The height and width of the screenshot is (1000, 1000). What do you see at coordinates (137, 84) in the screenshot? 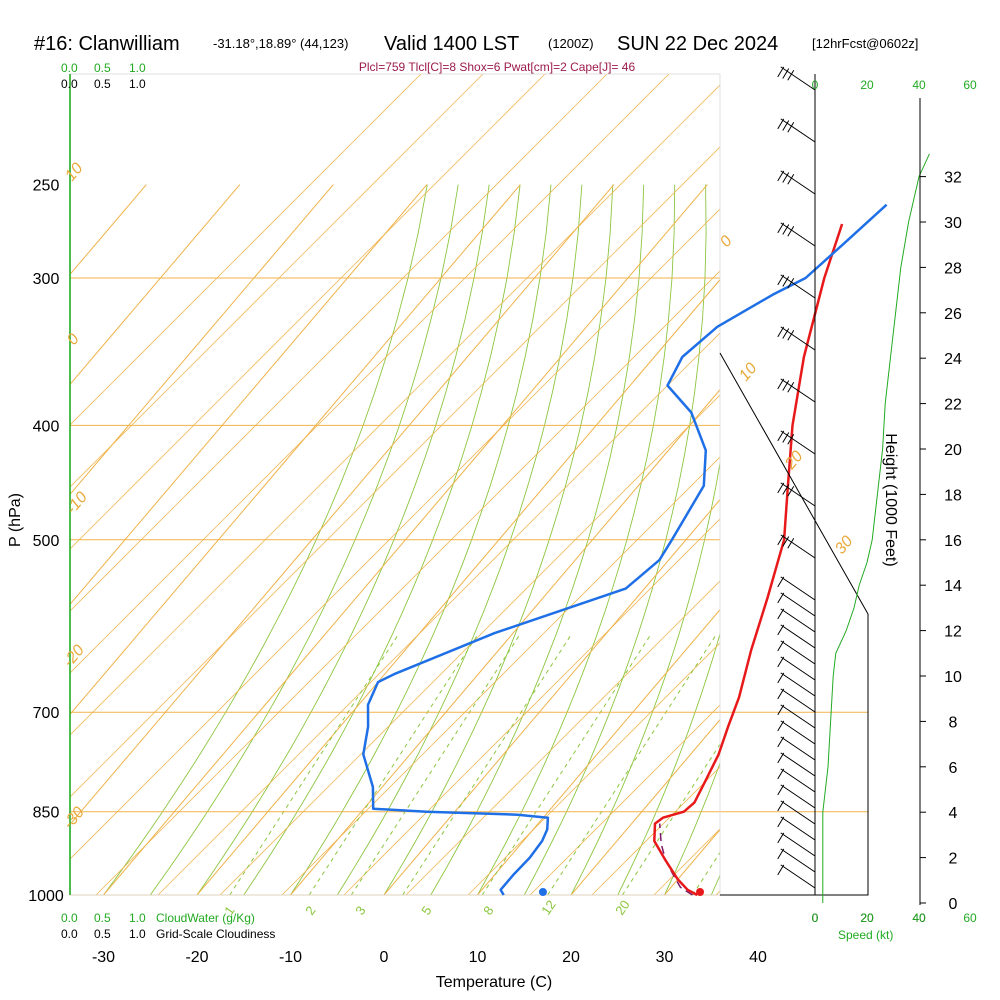
I see `cl-top-2: 1.0` at bounding box center [137, 84].